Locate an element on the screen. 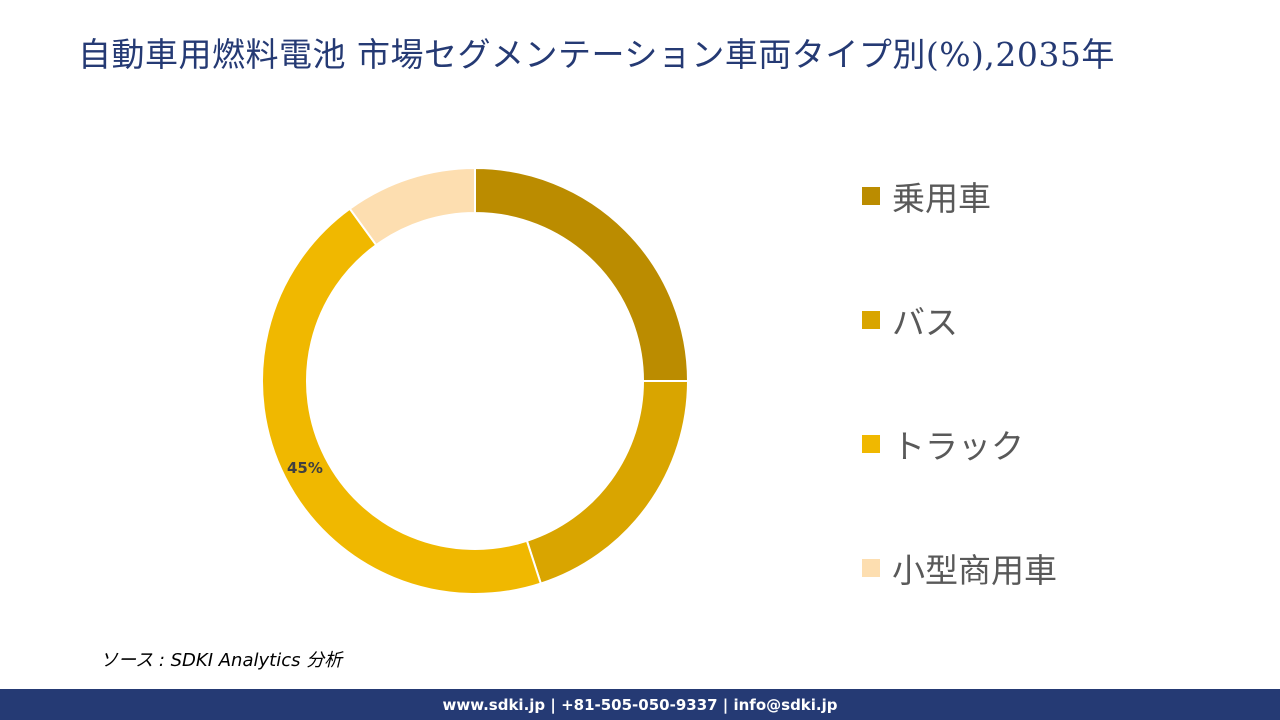  legend-item-truck: トラック is located at coordinates (943, 444).